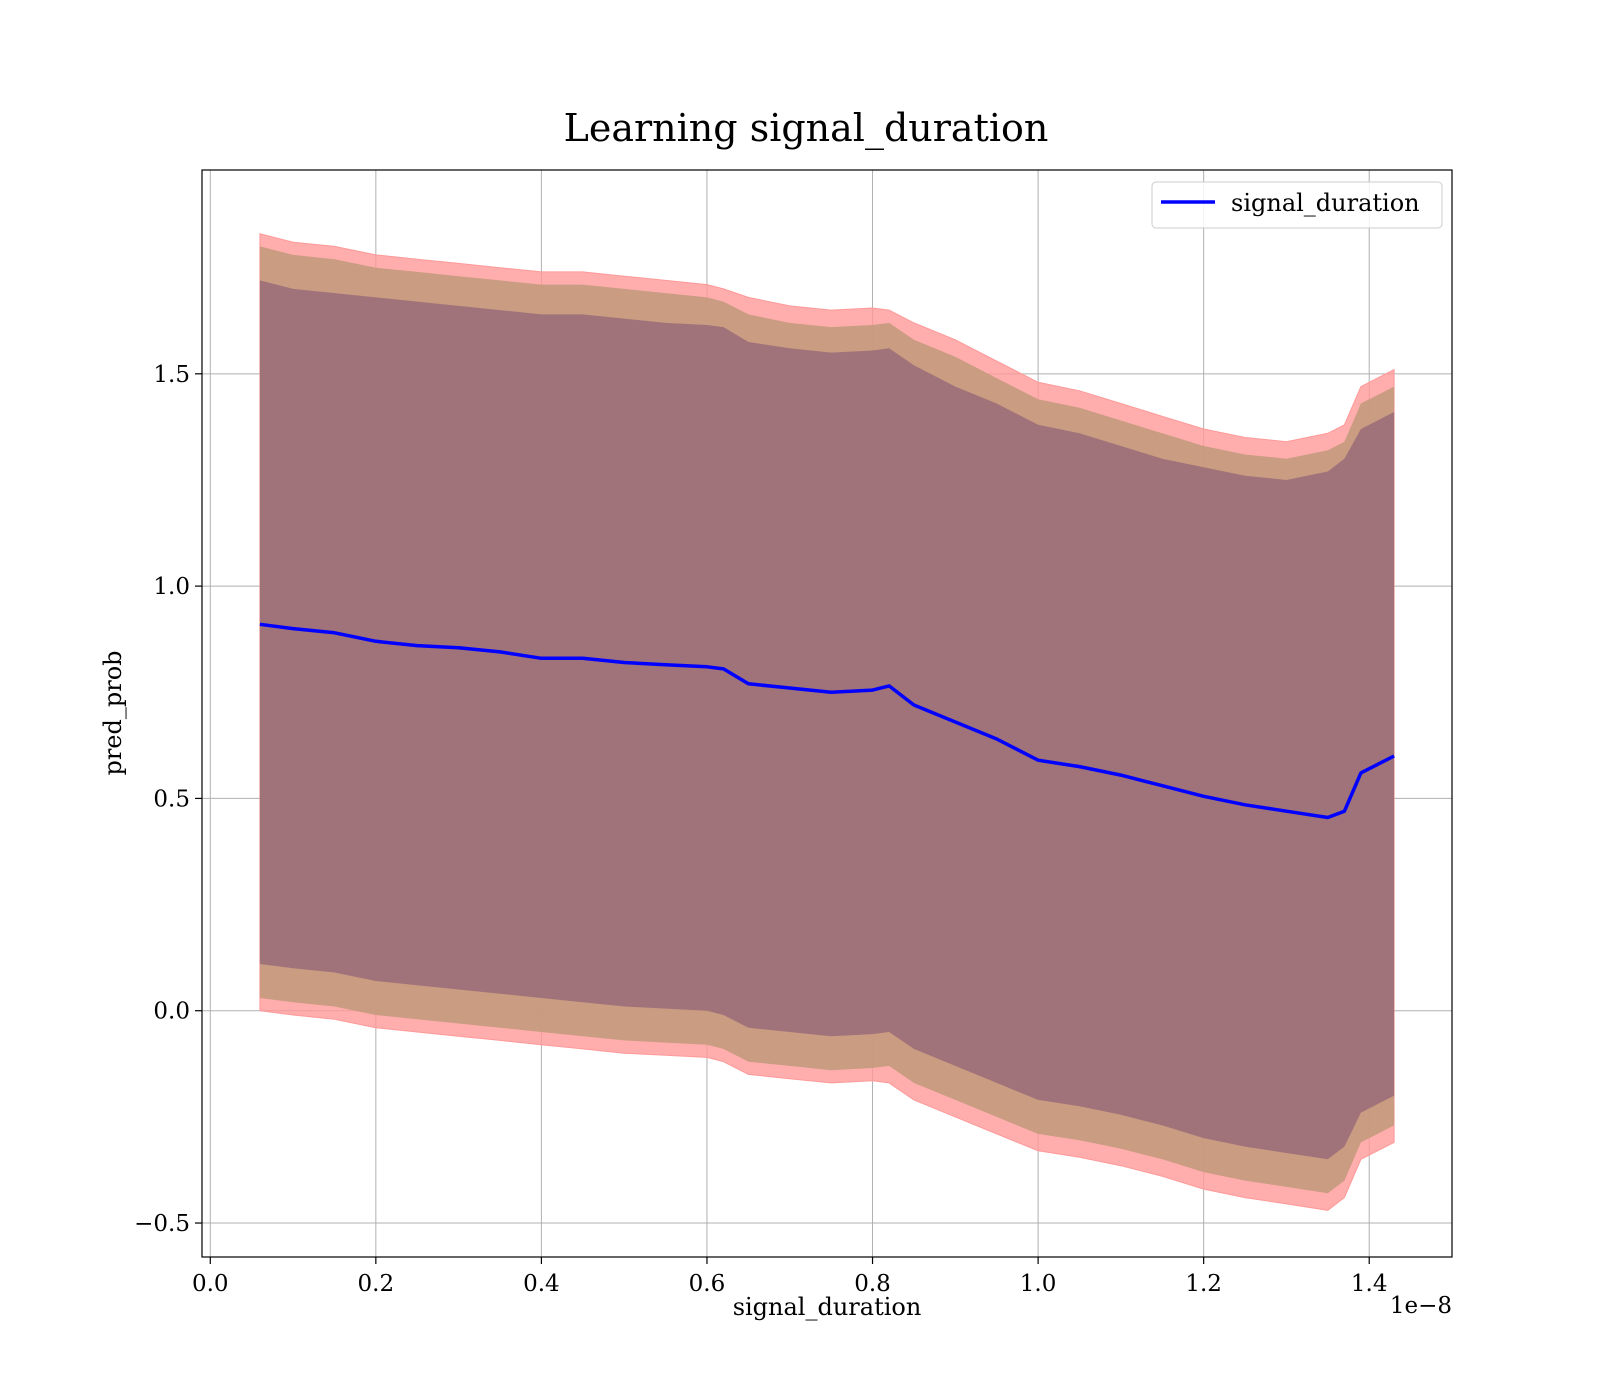  What do you see at coordinates (1369, 1284) in the screenshot?
I see `x-tick-label: 1.4` at bounding box center [1369, 1284].